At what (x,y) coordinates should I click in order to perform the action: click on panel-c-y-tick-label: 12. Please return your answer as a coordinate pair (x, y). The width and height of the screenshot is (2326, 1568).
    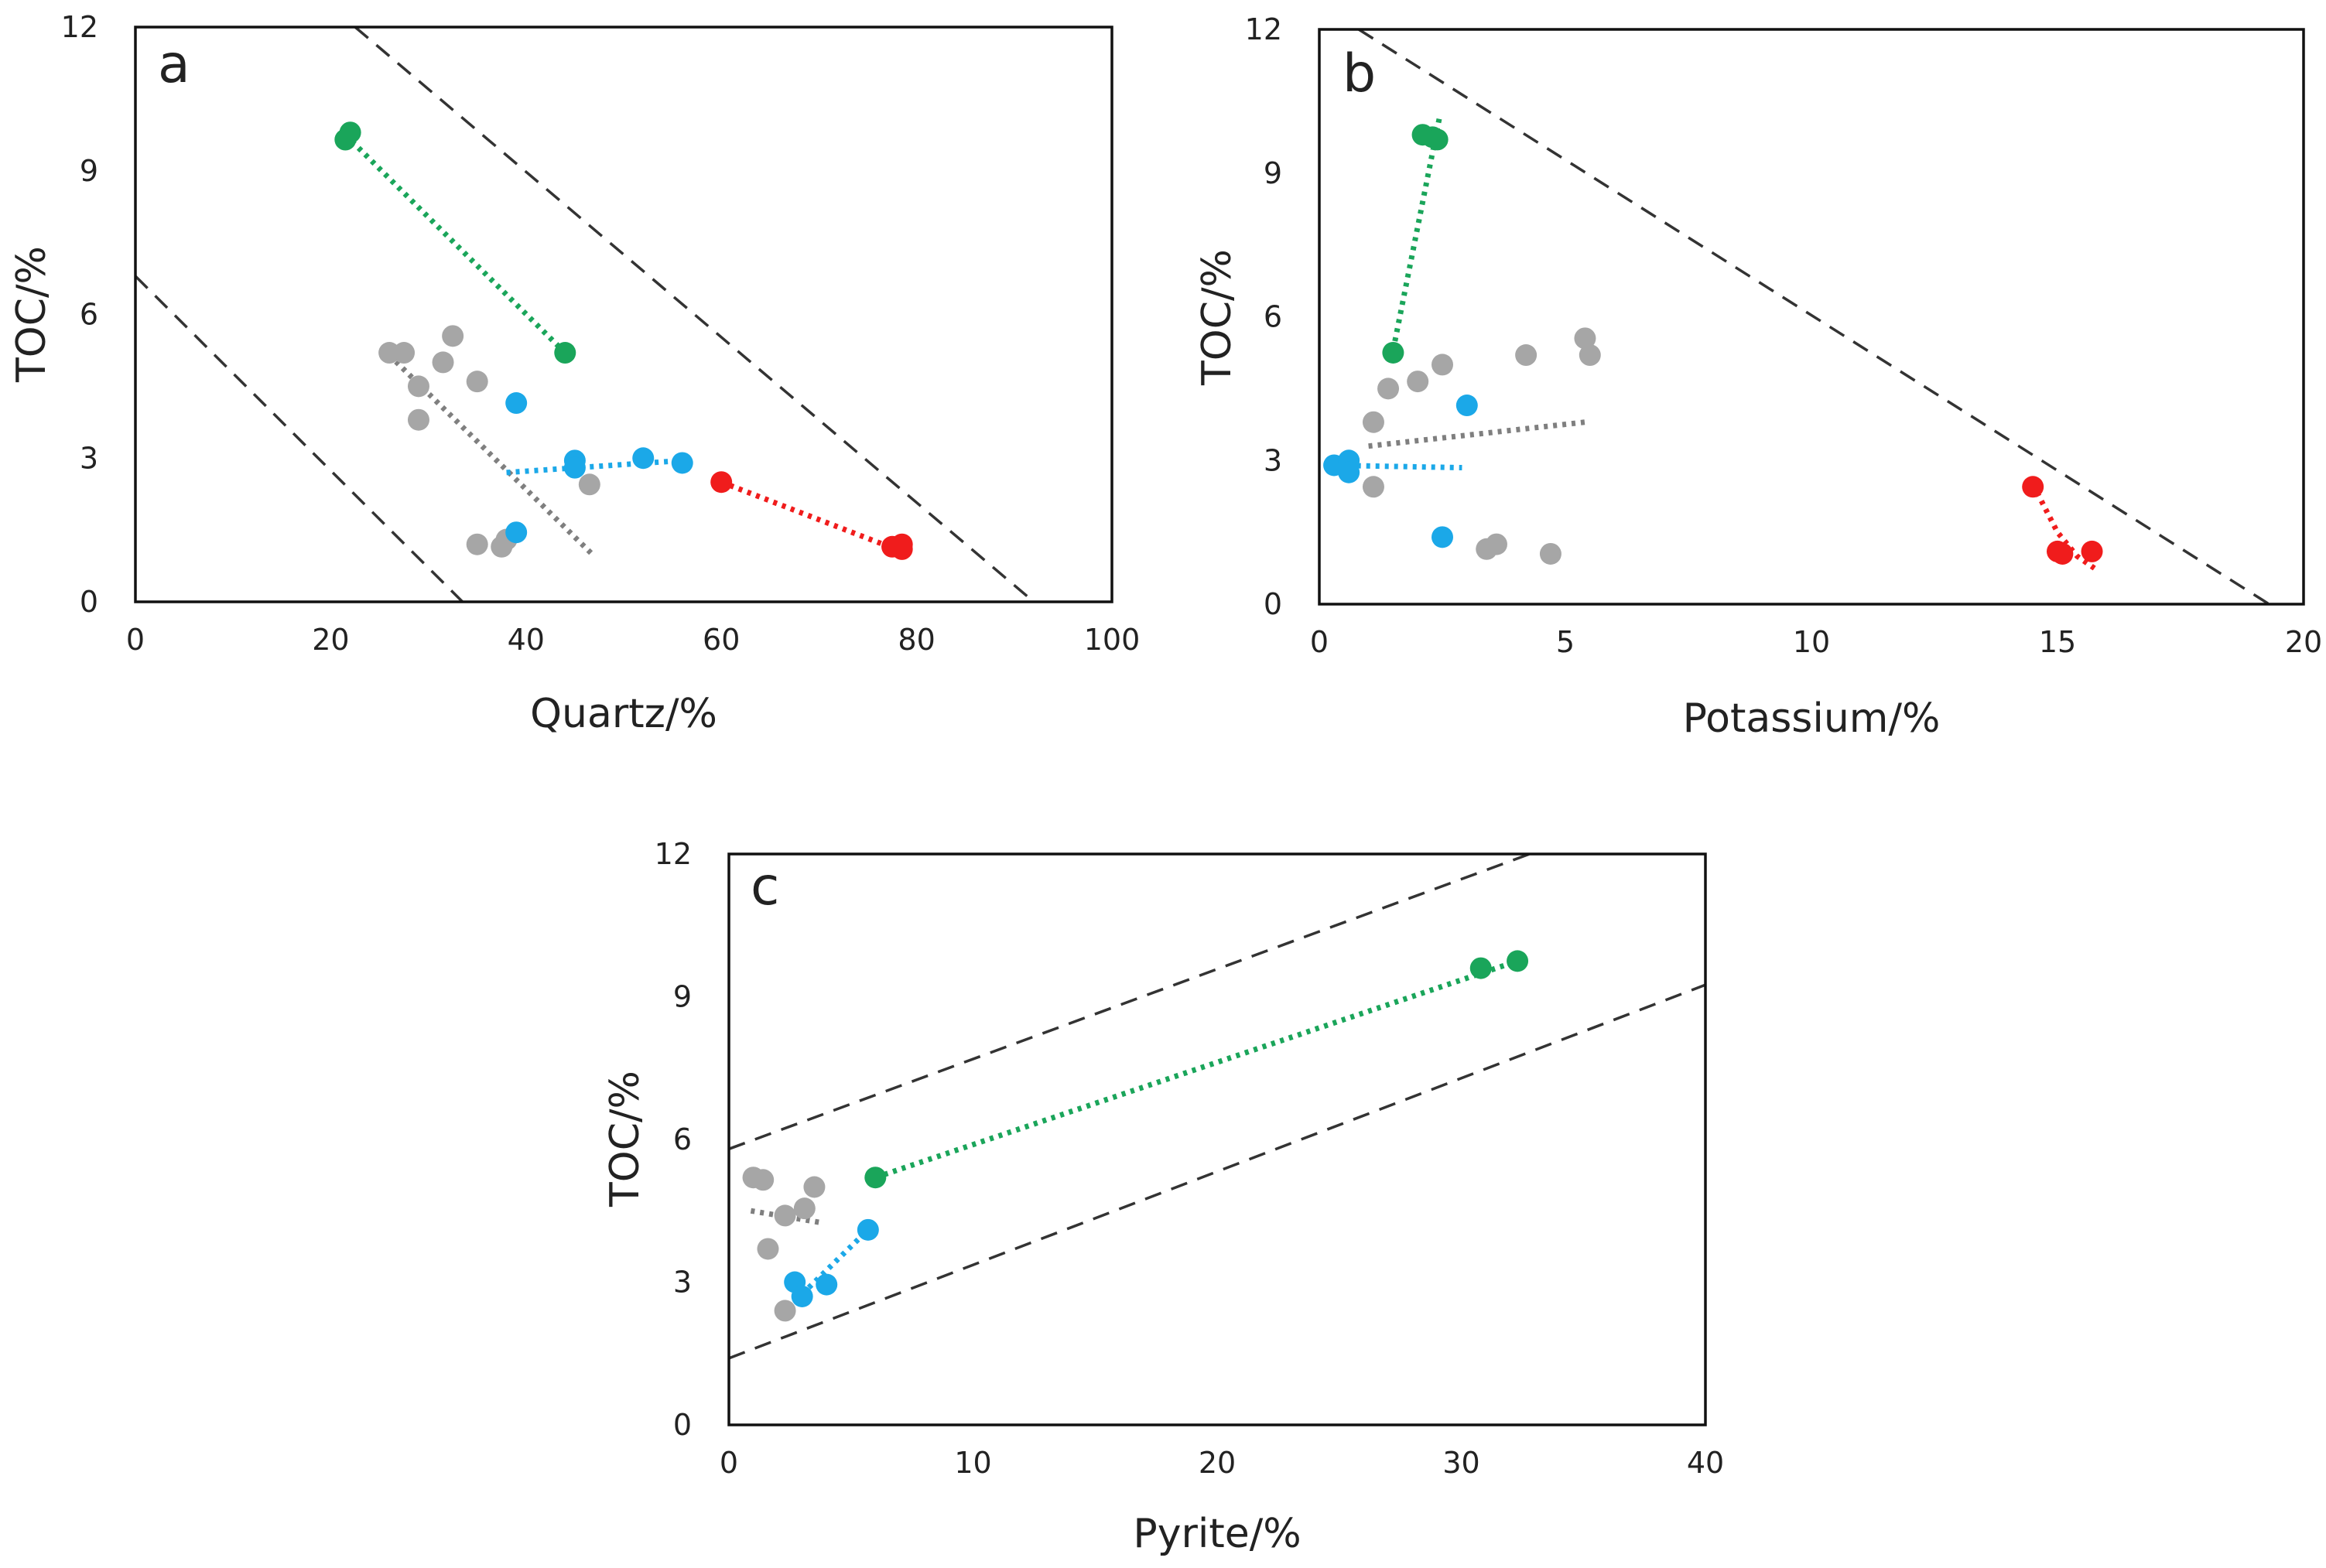
    Looking at the image, I should click on (673, 854).